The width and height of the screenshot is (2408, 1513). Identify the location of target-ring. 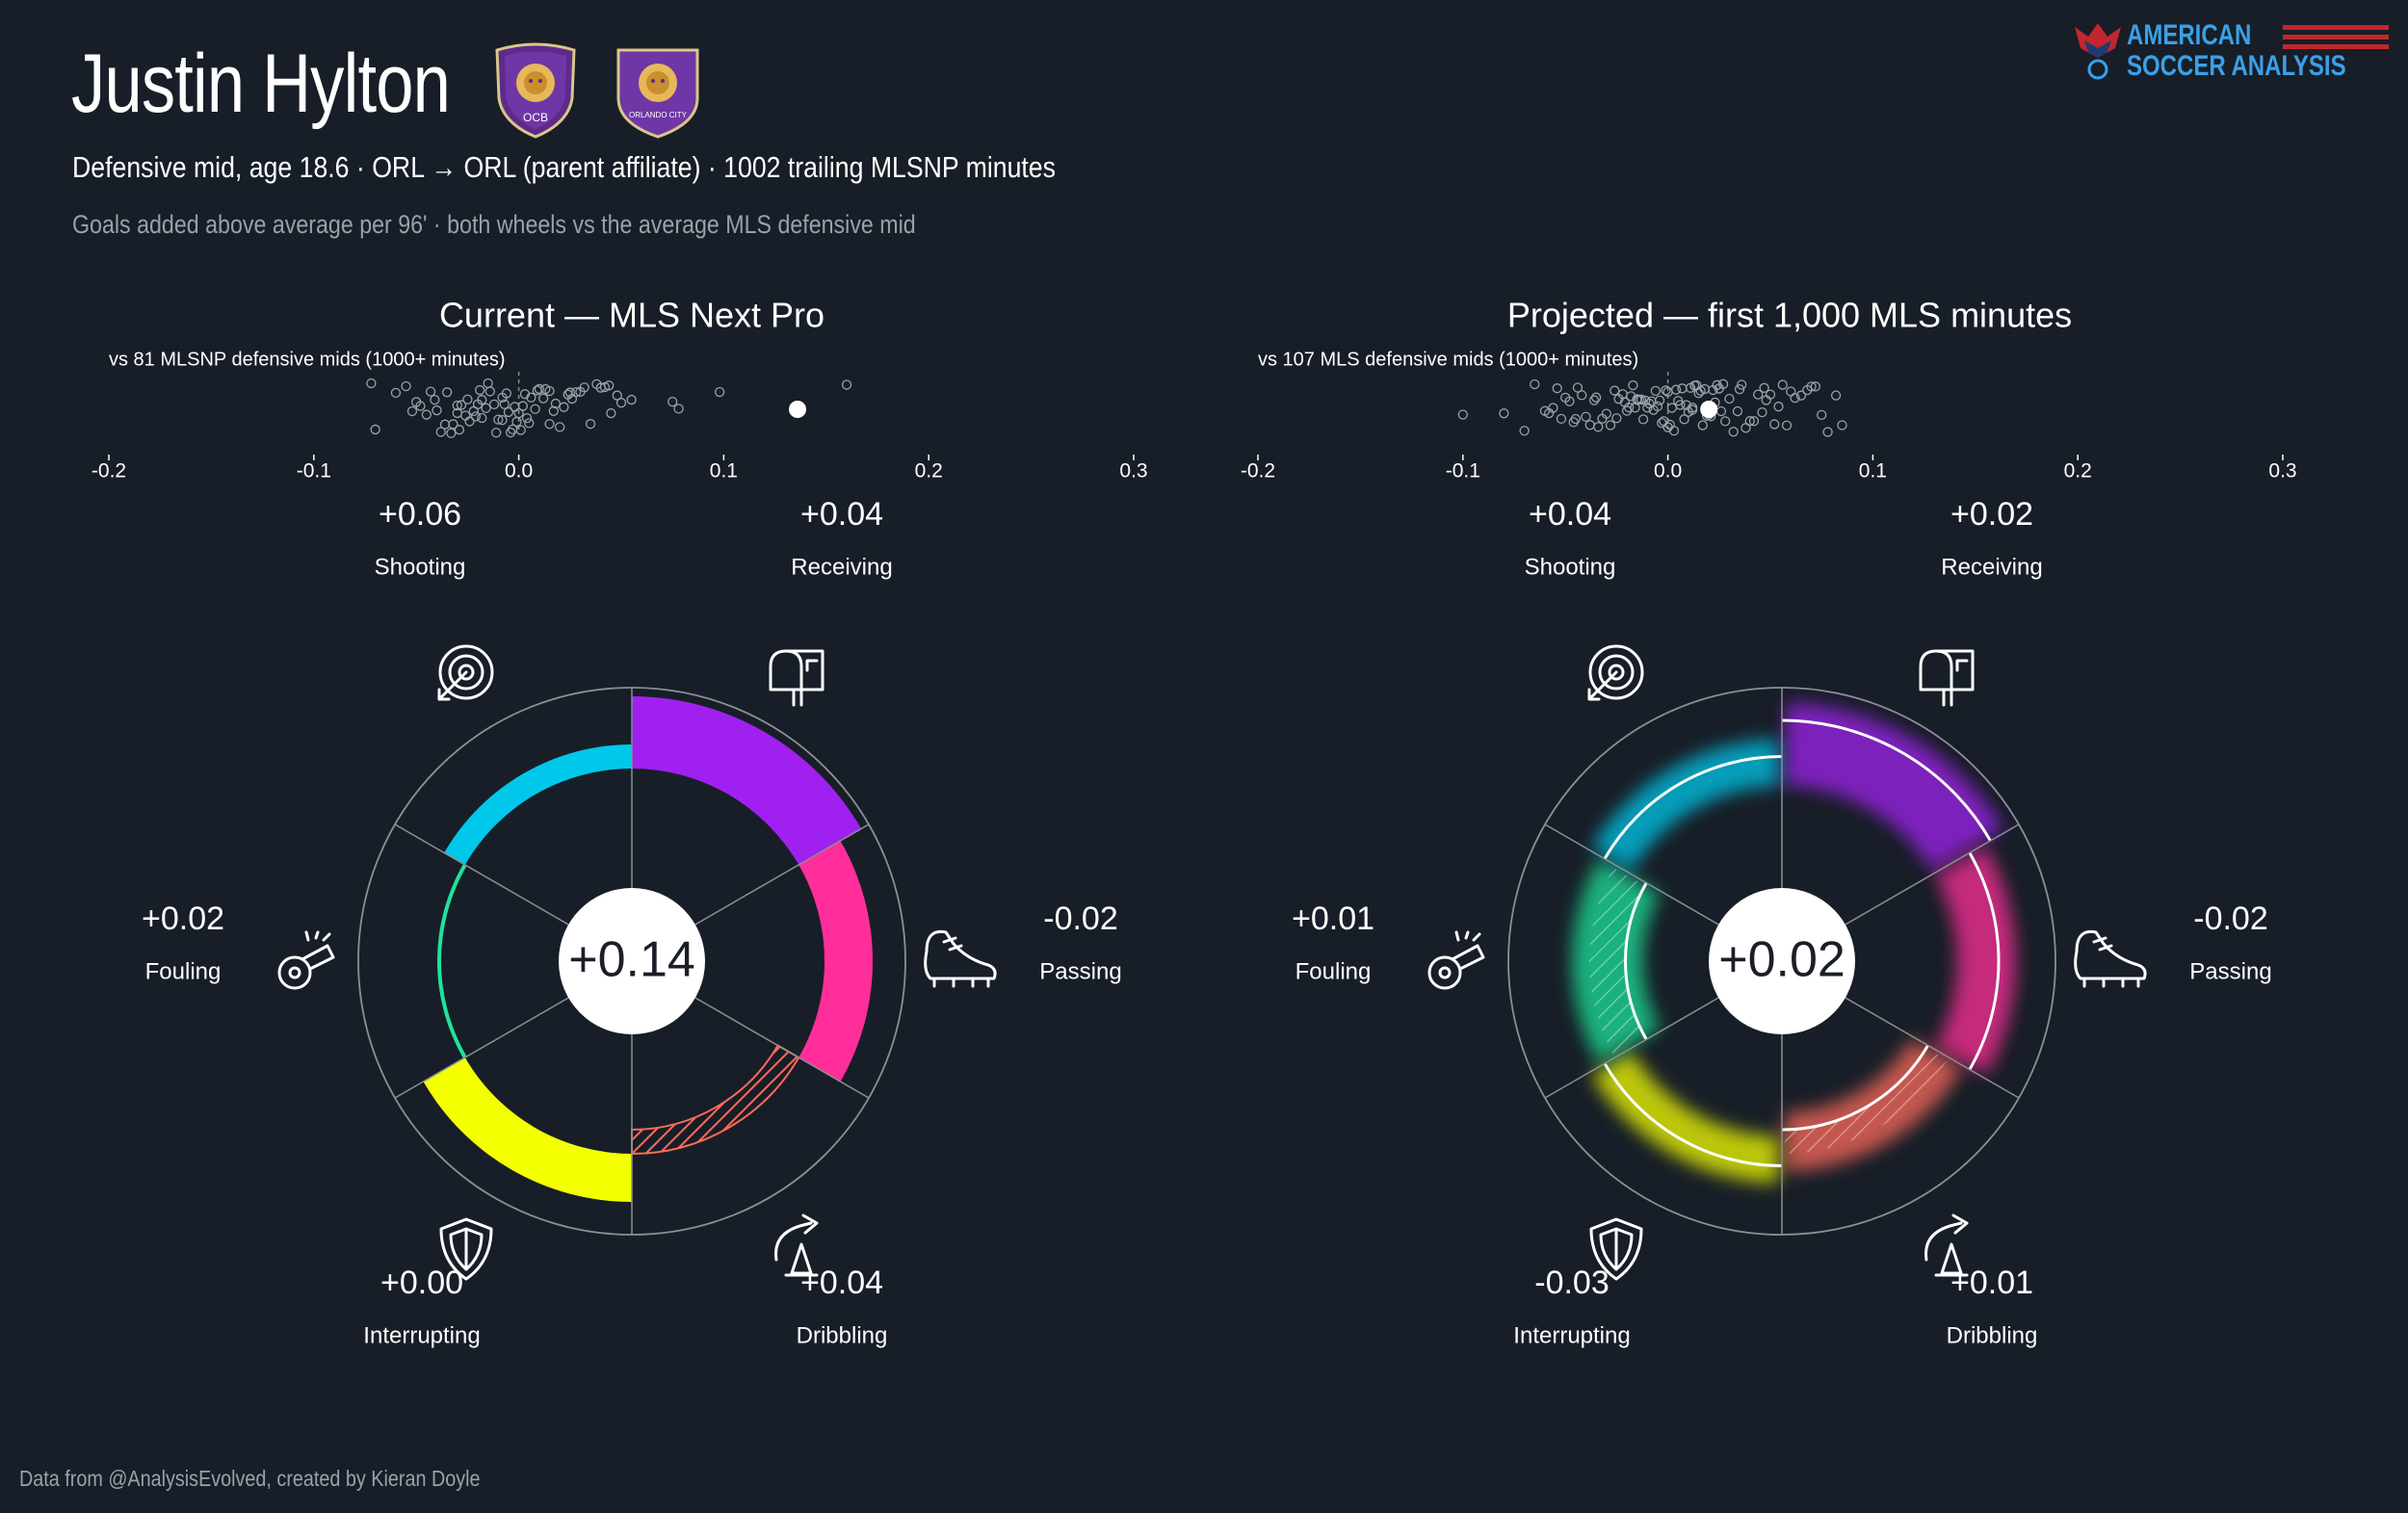
(466, 672).